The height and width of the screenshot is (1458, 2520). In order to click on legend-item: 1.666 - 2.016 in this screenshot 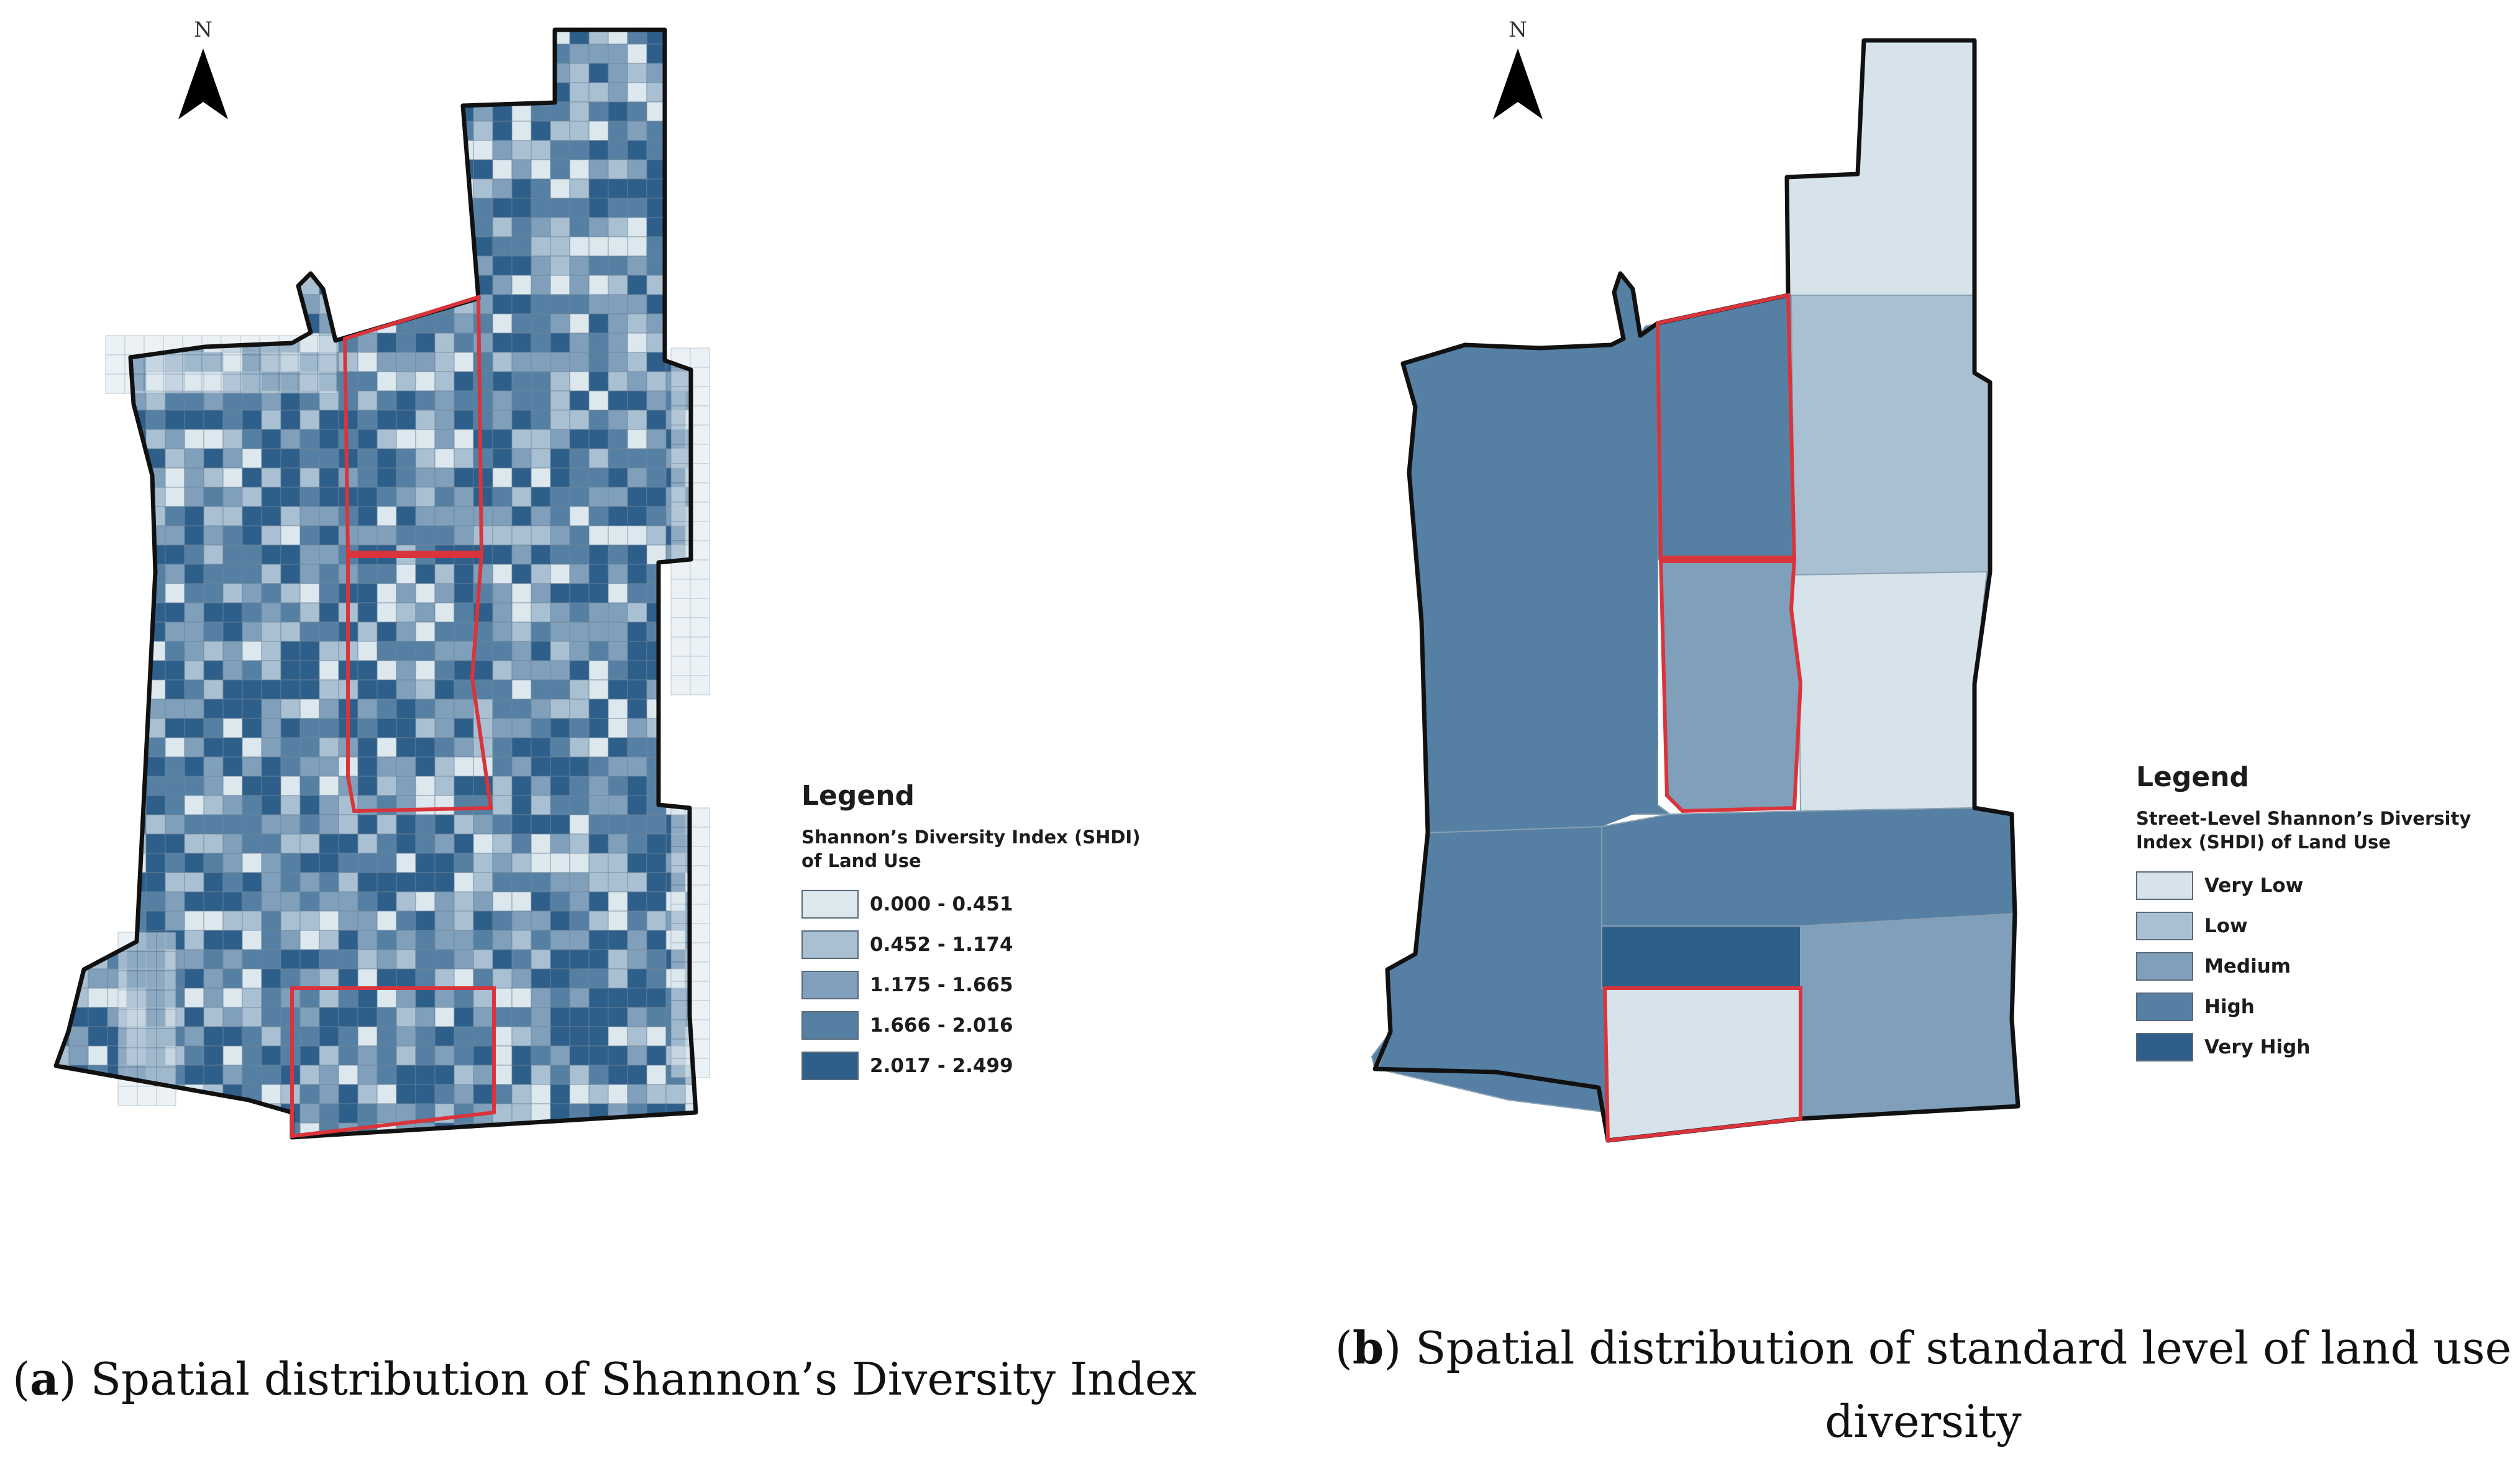, I will do `click(975, 1025)`.